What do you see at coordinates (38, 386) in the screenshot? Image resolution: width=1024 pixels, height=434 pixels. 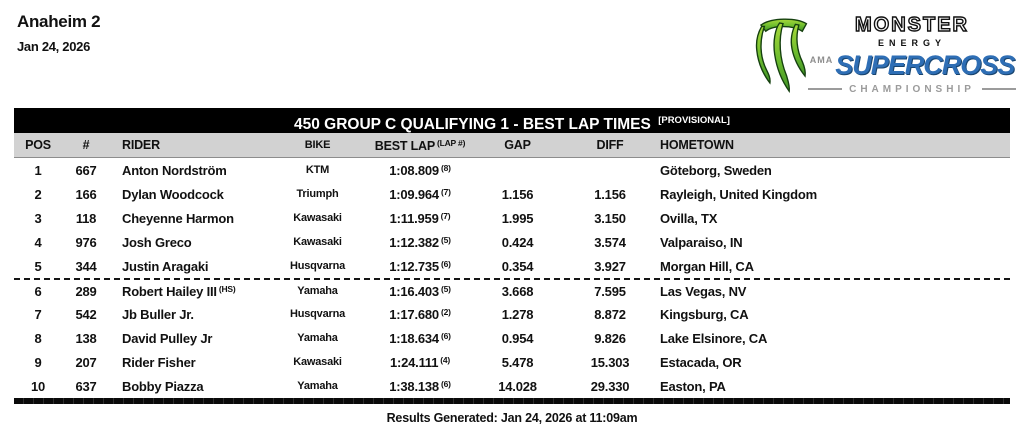 I see `pos-cell: 10` at bounding box center [38, 386].